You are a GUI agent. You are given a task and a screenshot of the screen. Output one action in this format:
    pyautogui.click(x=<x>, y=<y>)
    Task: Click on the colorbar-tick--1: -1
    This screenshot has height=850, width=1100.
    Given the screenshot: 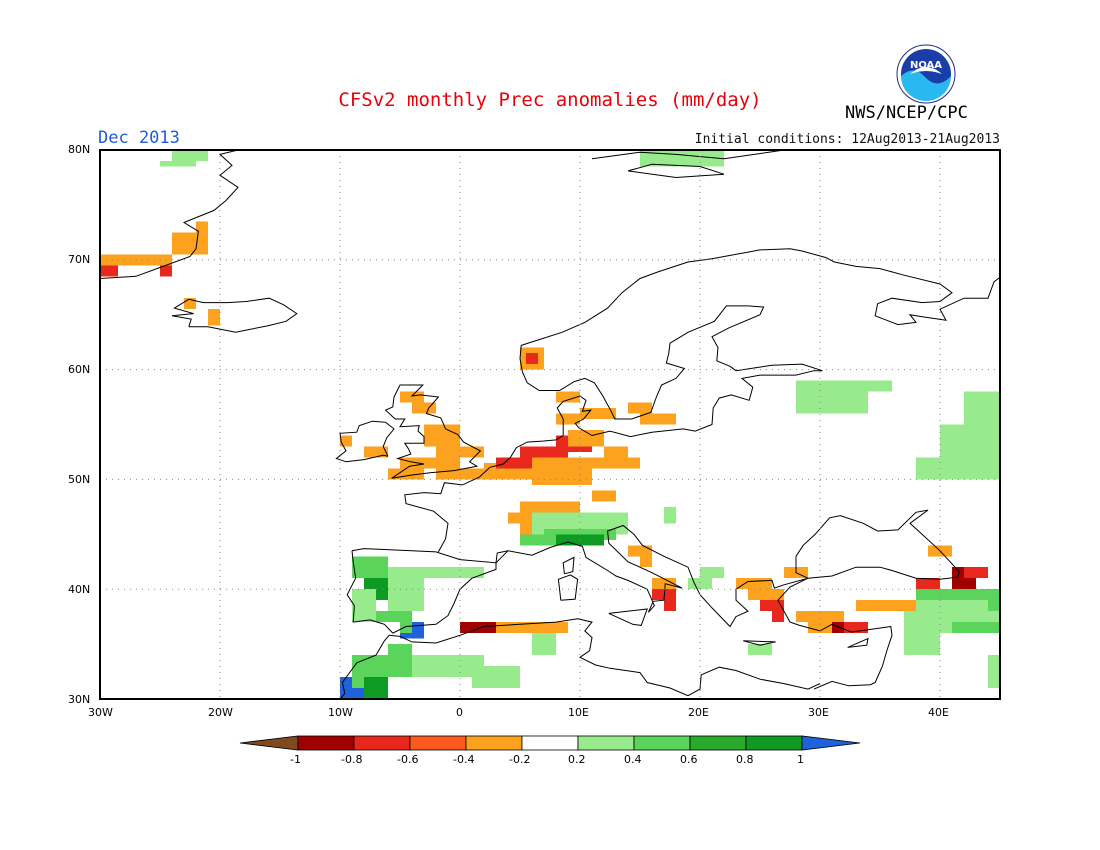 What is the action you would take?
    pyautogui.click(x=295, y=759)
    